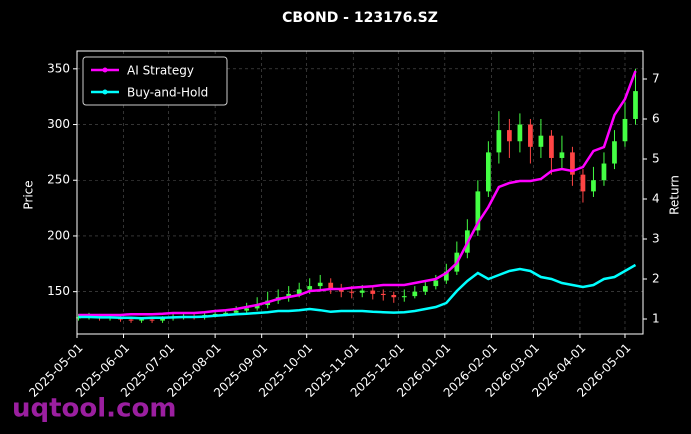 This screenshot has width=691, height=434. What do you see at coordinates (656, 119) in the screenshot?
I see `y2-tick-label: 6` at bounding box center [656, 119].